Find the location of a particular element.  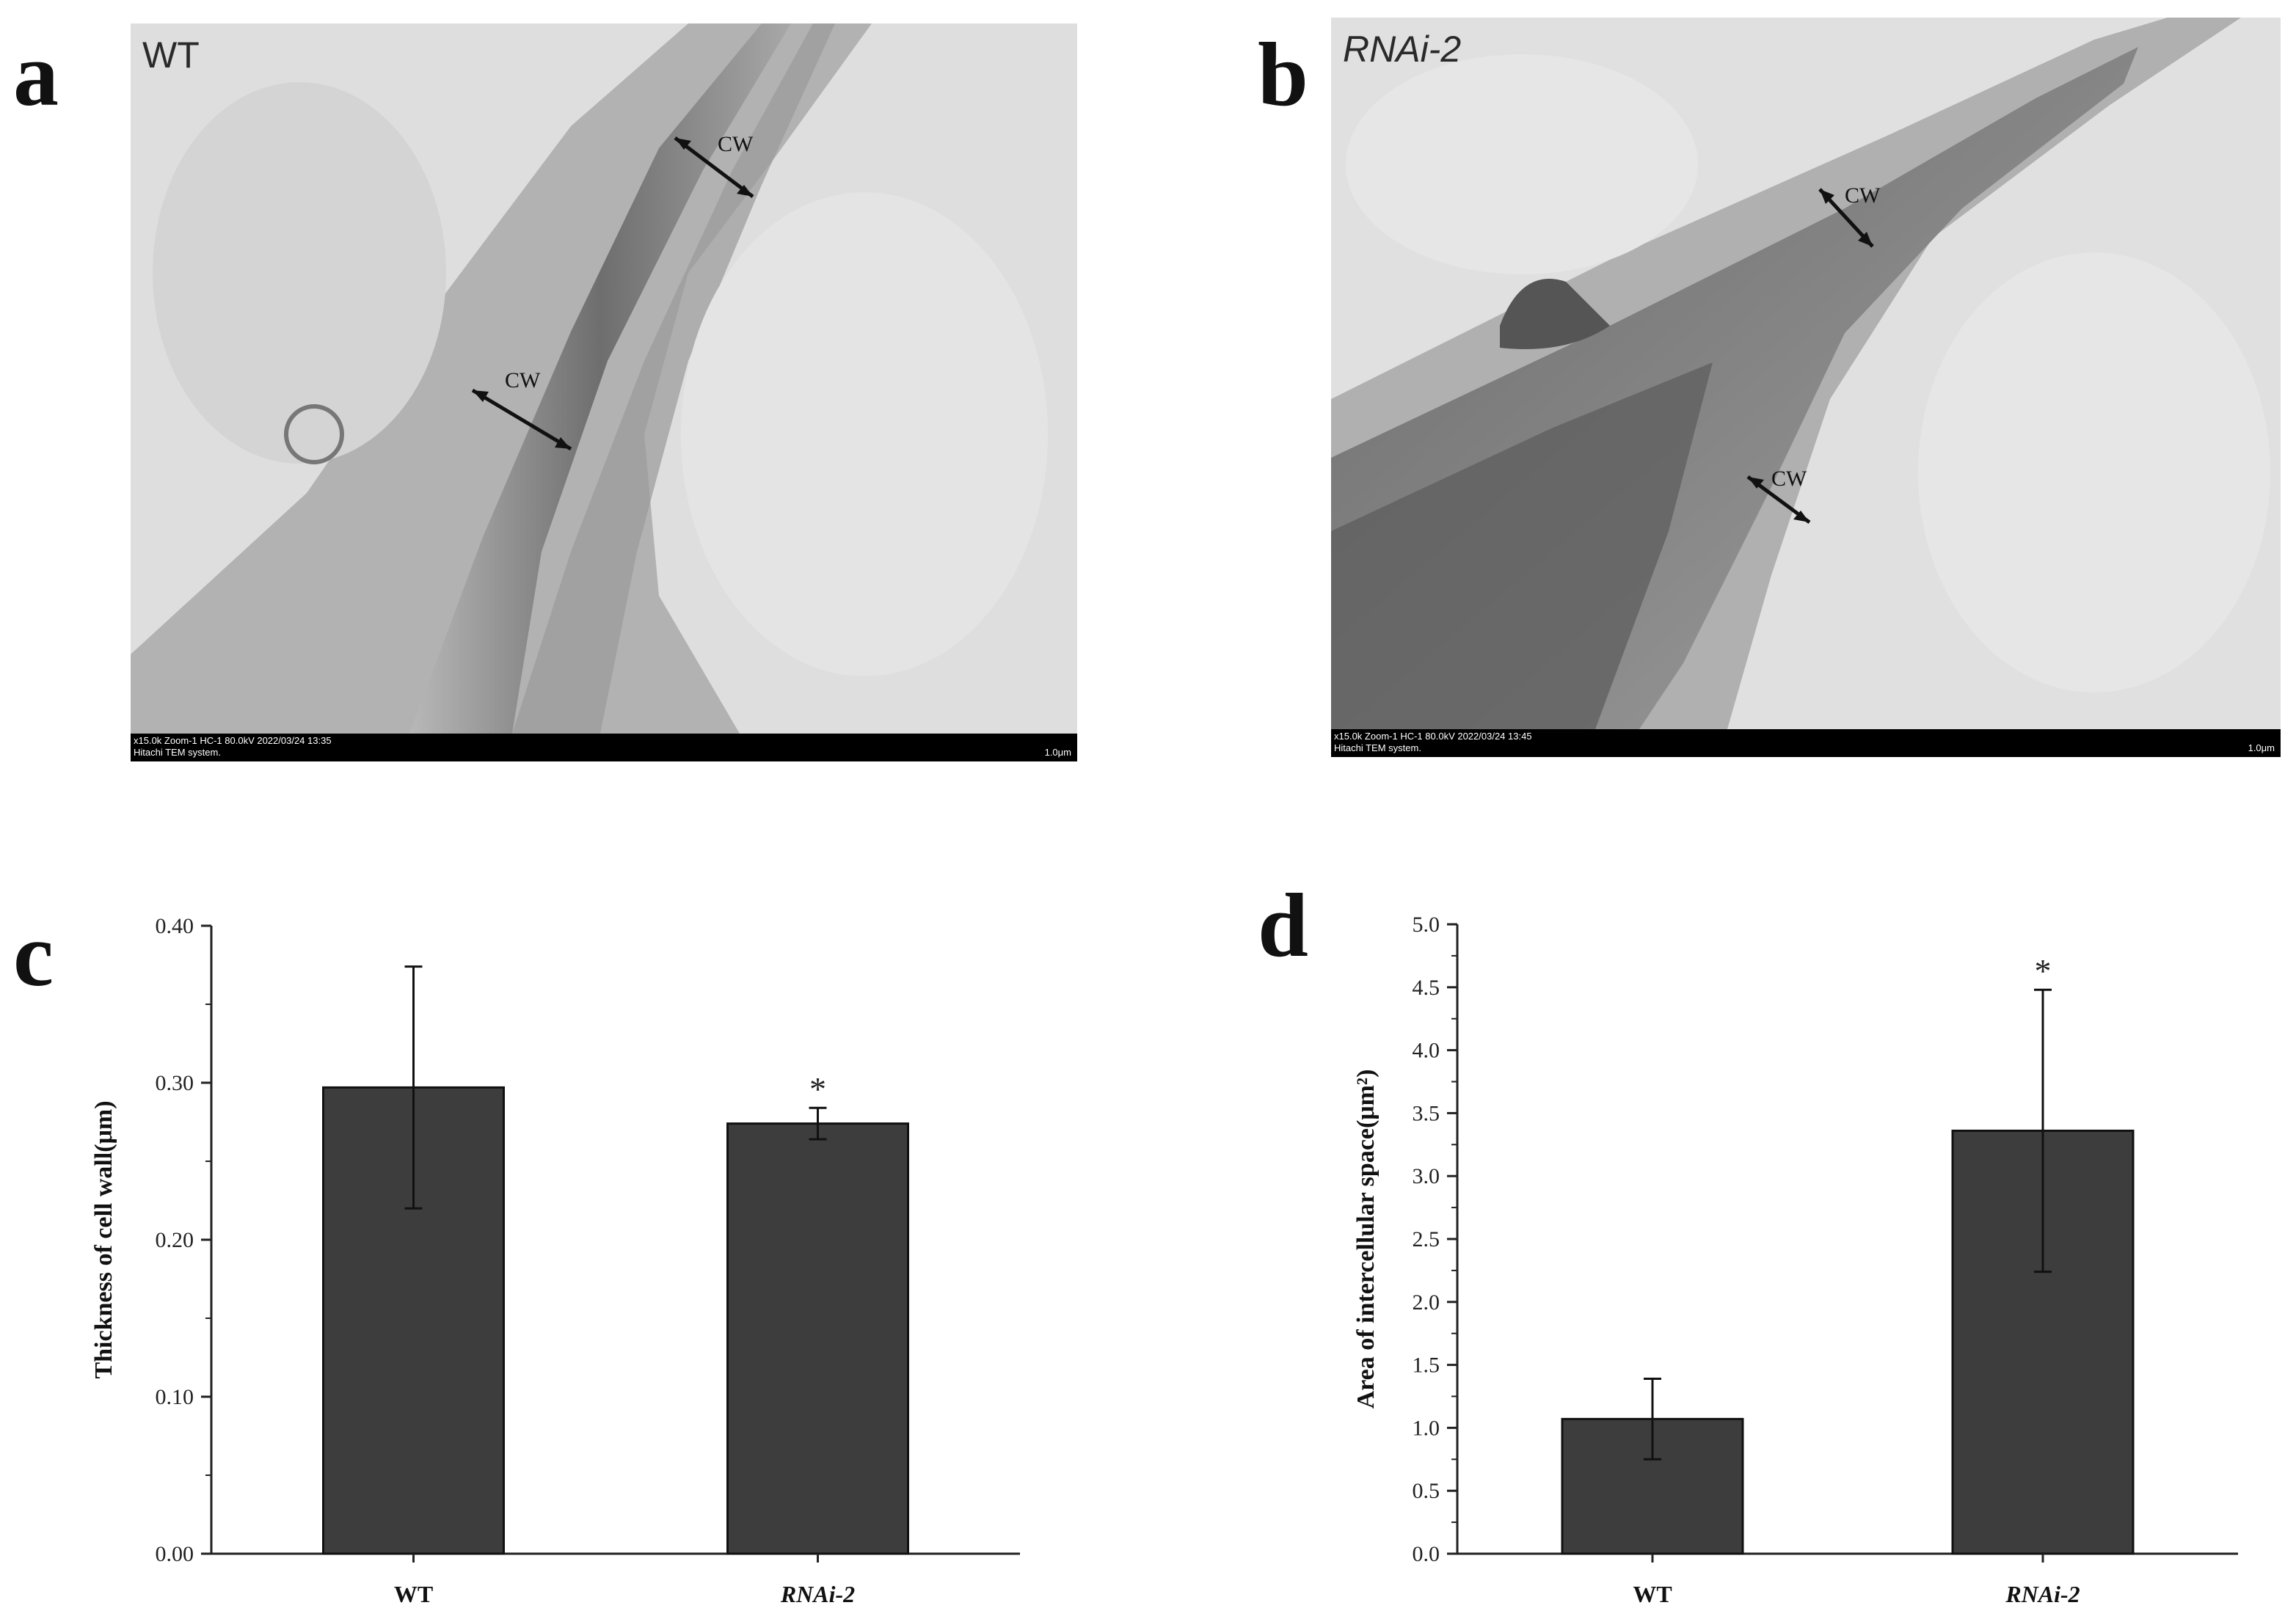

panel-letter-a: a is located at coordinates (36, 74).